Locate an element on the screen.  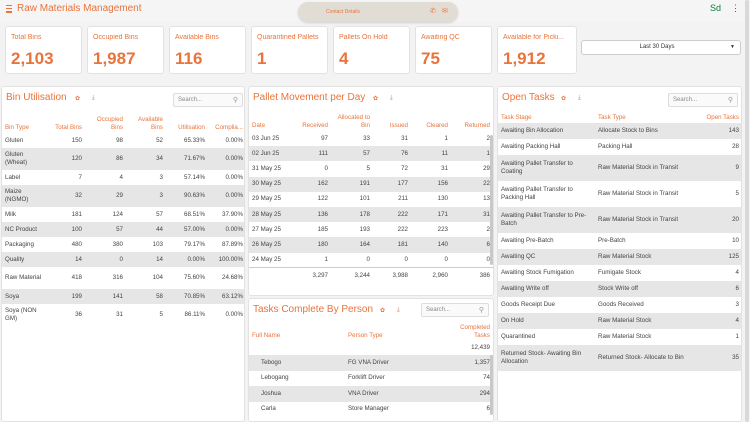
kpi-available-for-picking: Available for Picki... 1,912 is located at coordinates (537, 50).